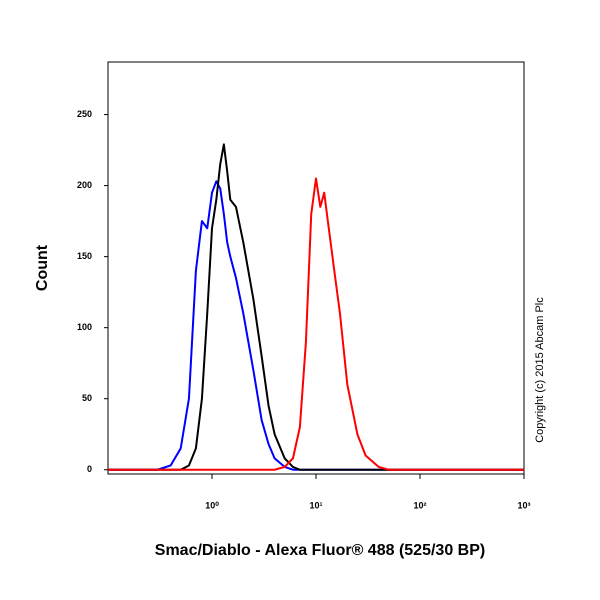 This screenshot has height=600, width=600. What do you see at coordinates (84, 327) in the screenshot?
I see `y-tick-label: 100` at bounding box center [84, 327].